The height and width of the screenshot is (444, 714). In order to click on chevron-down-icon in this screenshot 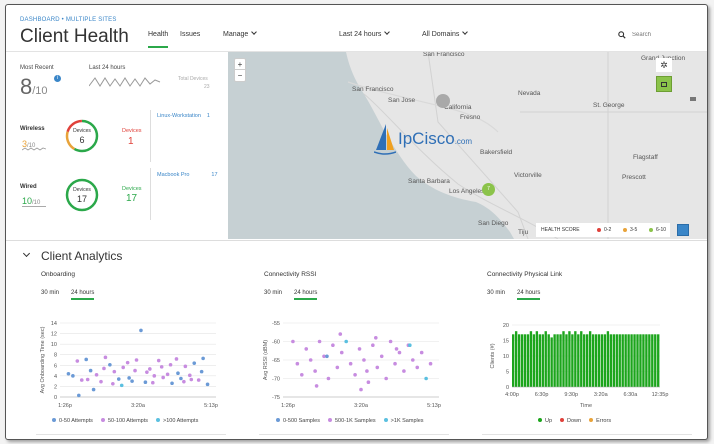, I will do `click(26, 253)`.